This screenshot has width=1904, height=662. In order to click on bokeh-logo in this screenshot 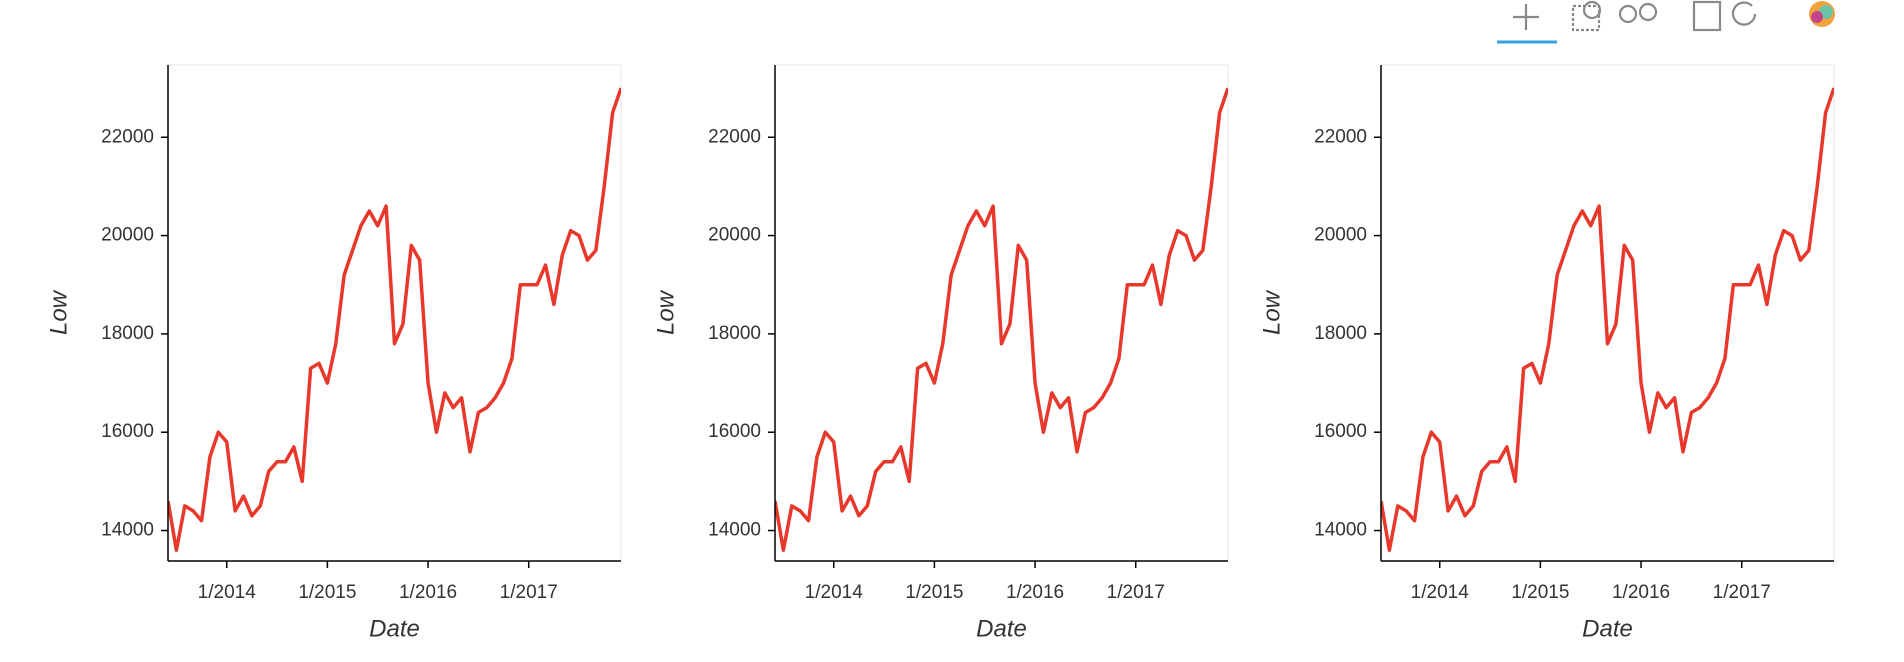, I will do `click(1822, 14)`.